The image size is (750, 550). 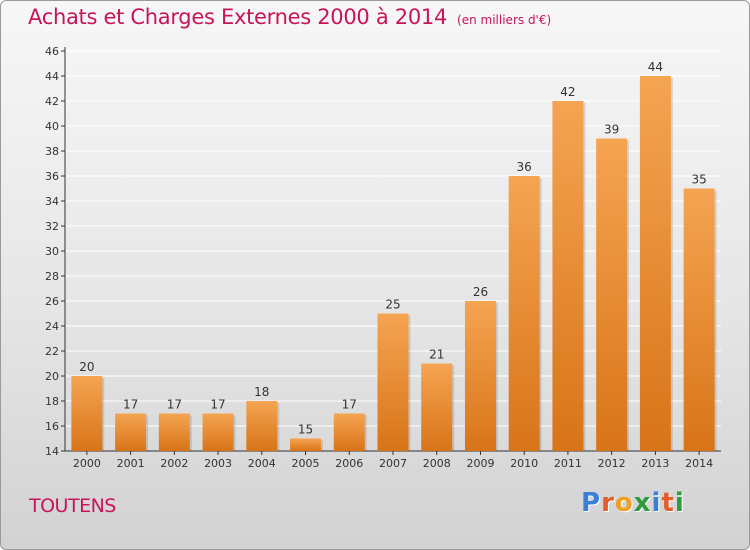 I want to click on data-label: 39, so click(x=611, y=130).